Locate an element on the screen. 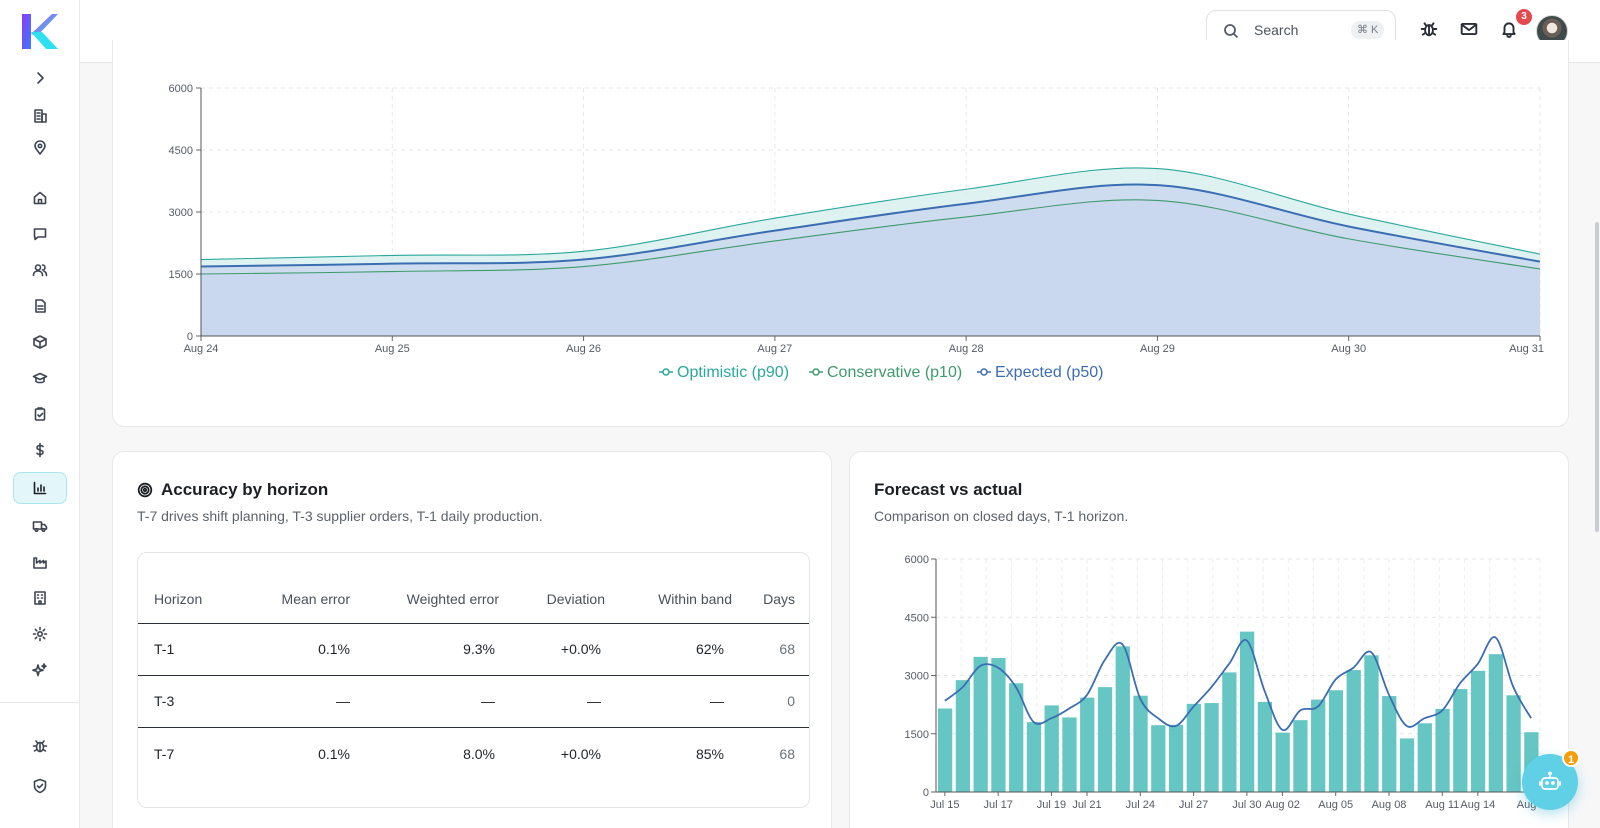 This screenshot has height=828, width=1600. bell-icon is located at coordinates (1509, 30).